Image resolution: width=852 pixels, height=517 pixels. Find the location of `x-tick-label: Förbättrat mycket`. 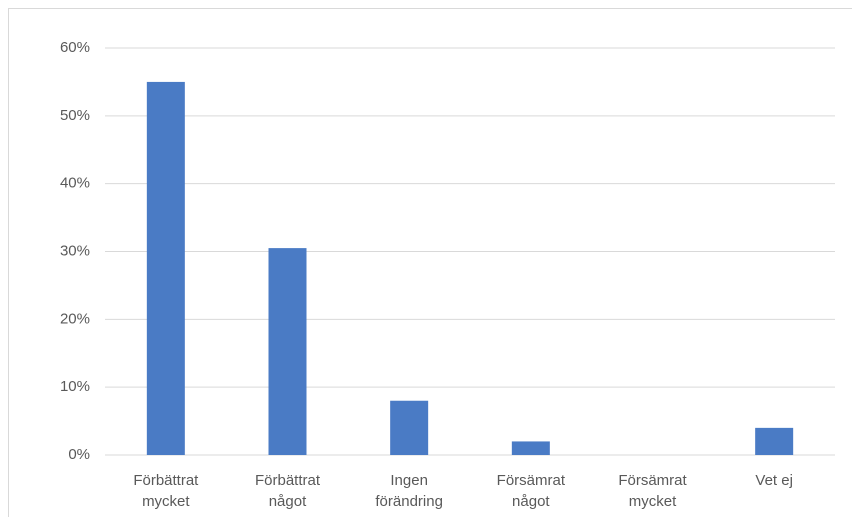

x-tick-label: Förbättrat mycket is located at coordinates (166, 491).